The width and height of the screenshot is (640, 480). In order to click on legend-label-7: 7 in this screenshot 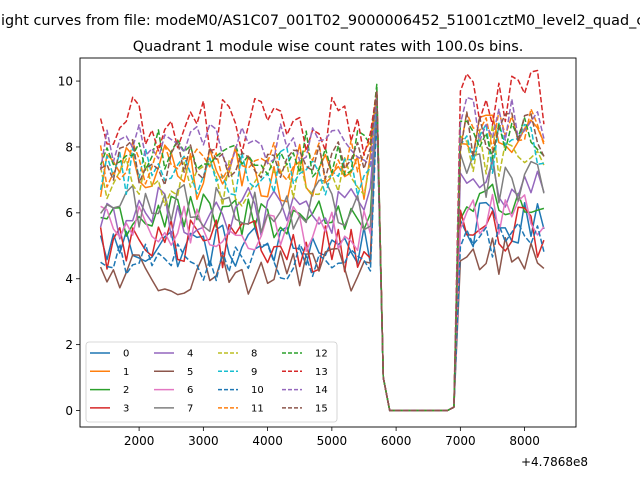, I will do `click(190, 409)`.